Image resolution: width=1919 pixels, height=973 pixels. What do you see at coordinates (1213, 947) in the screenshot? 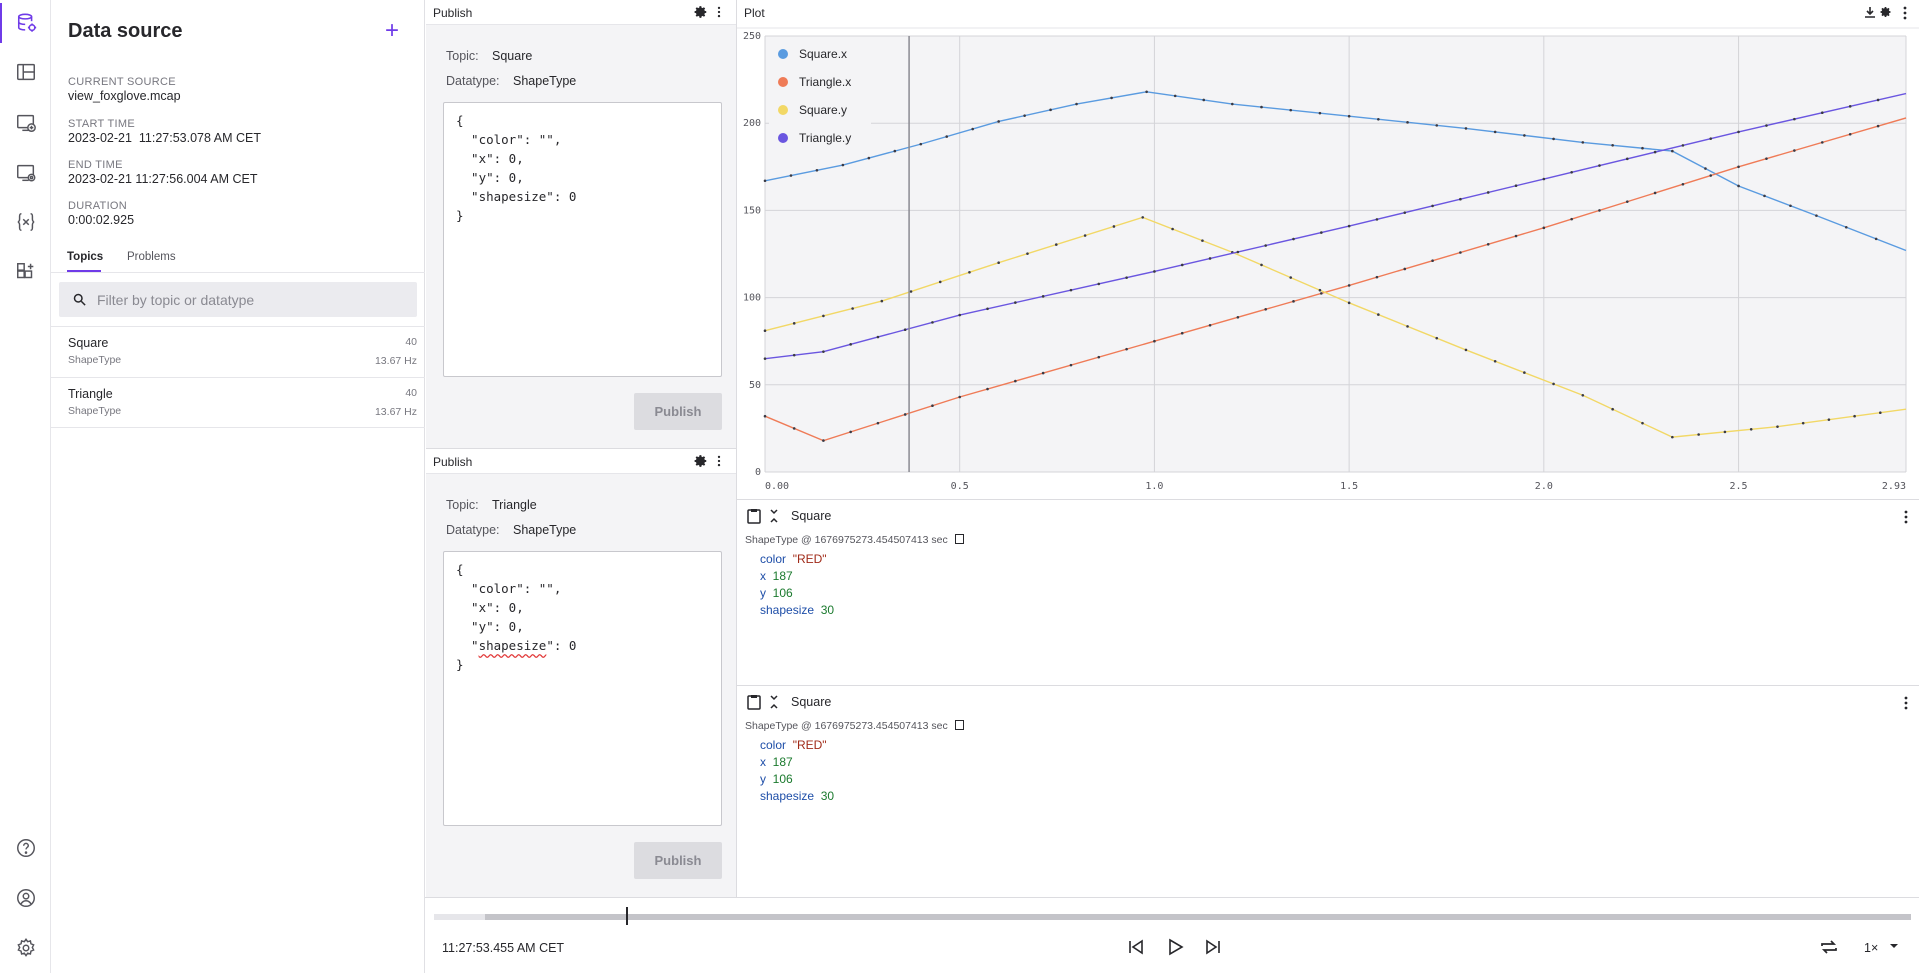
I see `seek-forward-icon` at bounding box center [1213, 947].